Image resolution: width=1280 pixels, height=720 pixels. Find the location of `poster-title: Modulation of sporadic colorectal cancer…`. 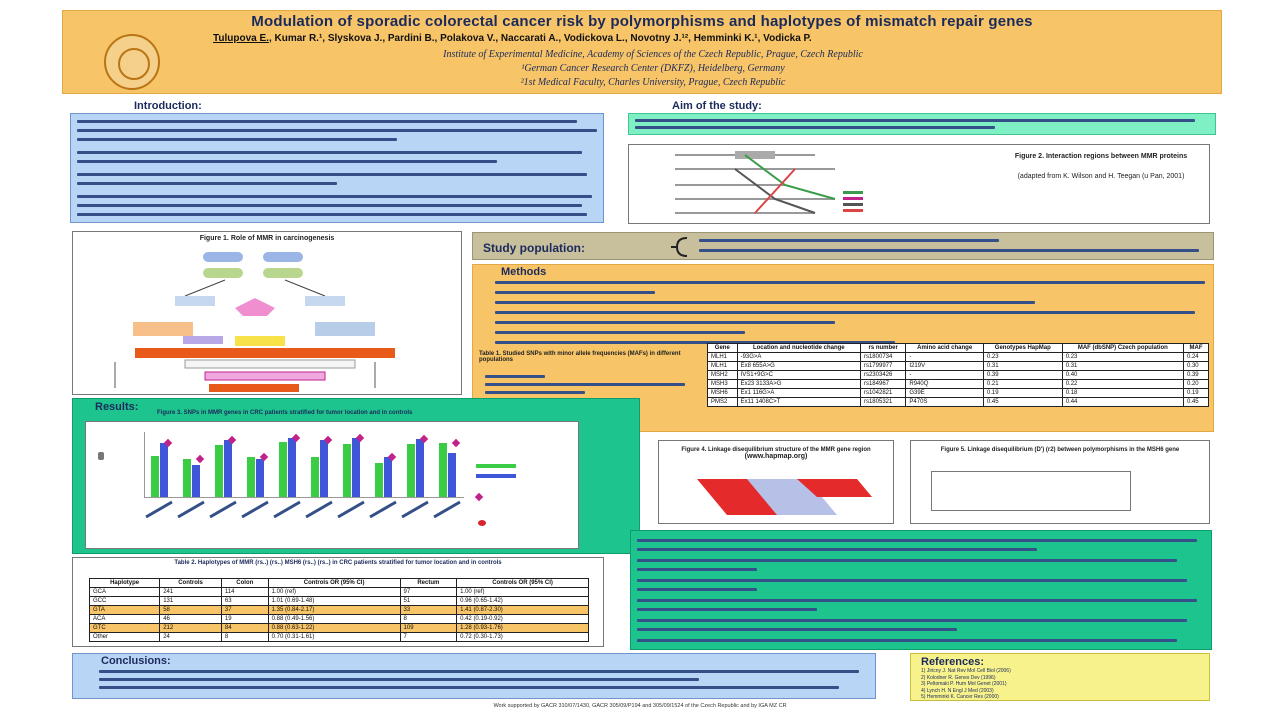

poster-title: Modulation of sporadic colorectal cancer… is located at coordinates (642, 21).